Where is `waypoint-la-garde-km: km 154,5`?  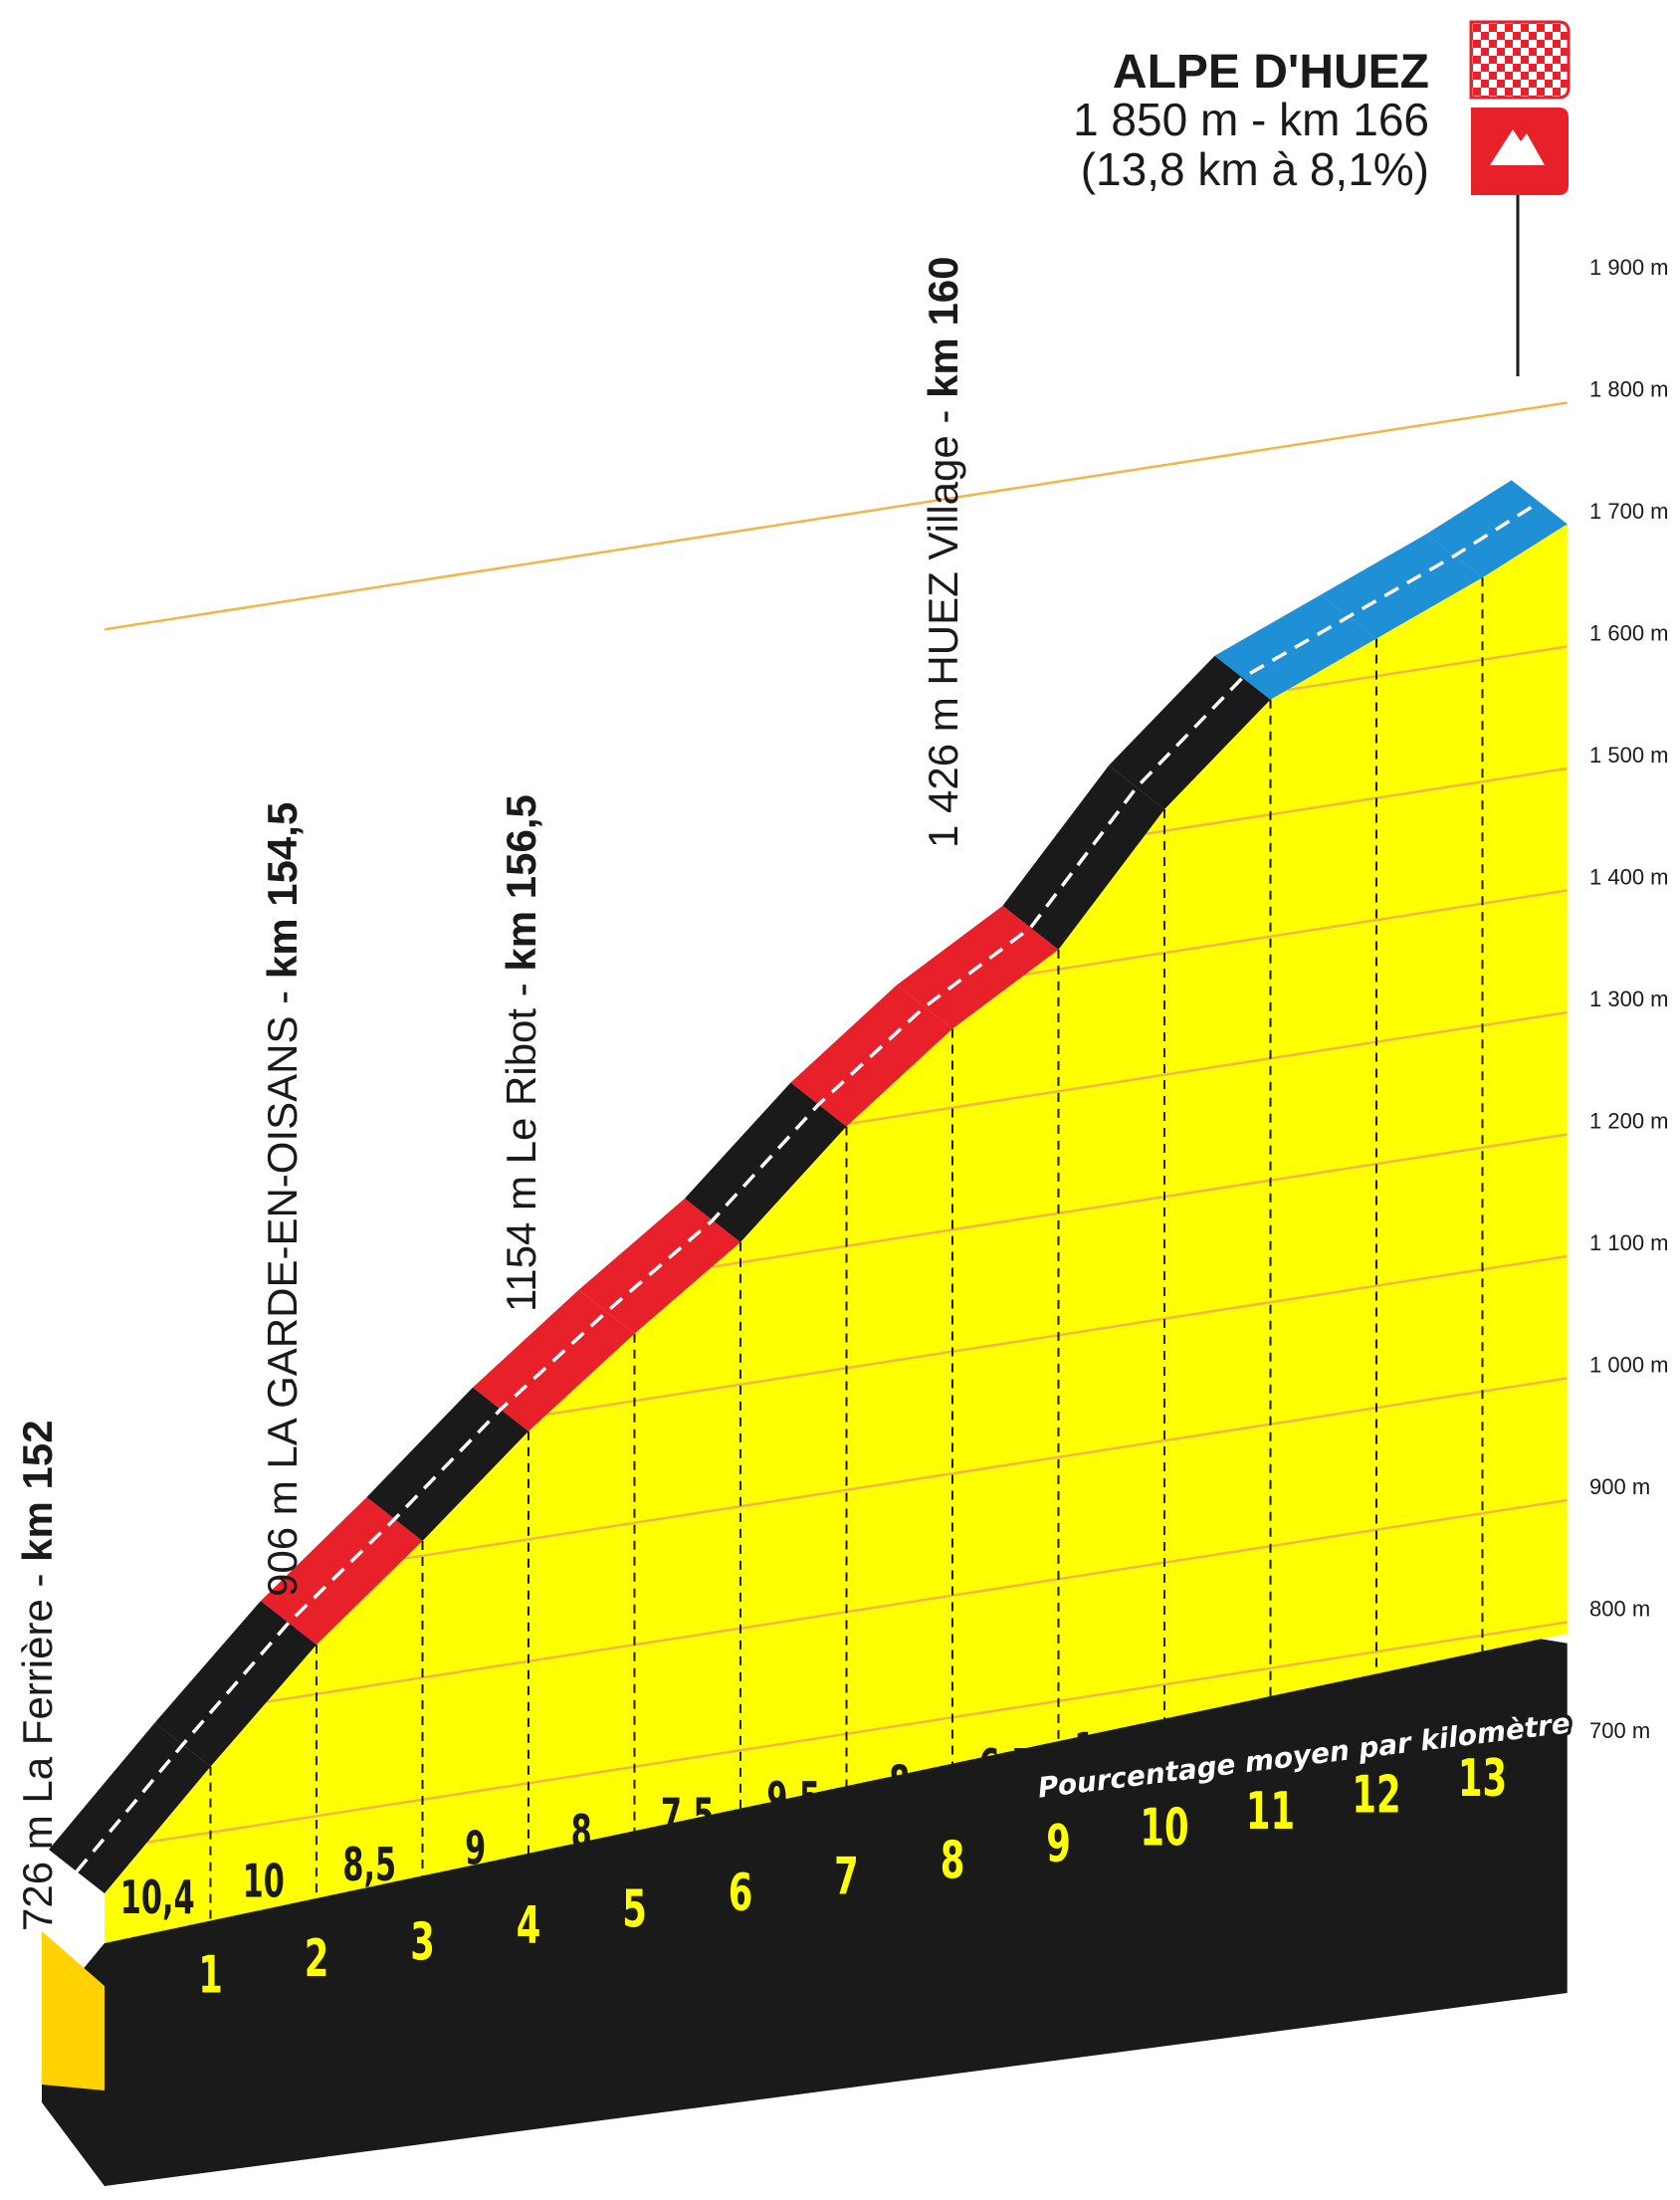
waypoint-la-garde-km: km 154,5 is located at coordinates (282, 891).